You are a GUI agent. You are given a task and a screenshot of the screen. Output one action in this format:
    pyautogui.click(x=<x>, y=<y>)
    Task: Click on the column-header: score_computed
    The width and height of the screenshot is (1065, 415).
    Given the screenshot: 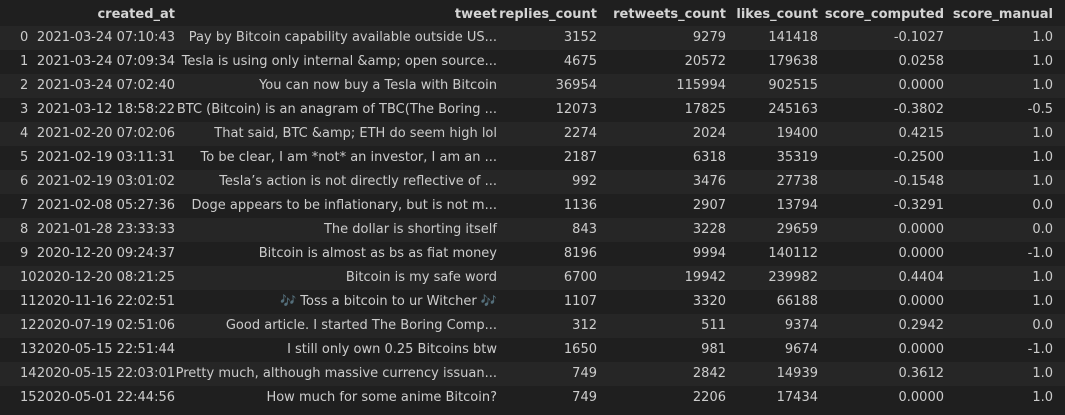 What is the action you would take?
    pyautogui.click(x=884, y=14)
    